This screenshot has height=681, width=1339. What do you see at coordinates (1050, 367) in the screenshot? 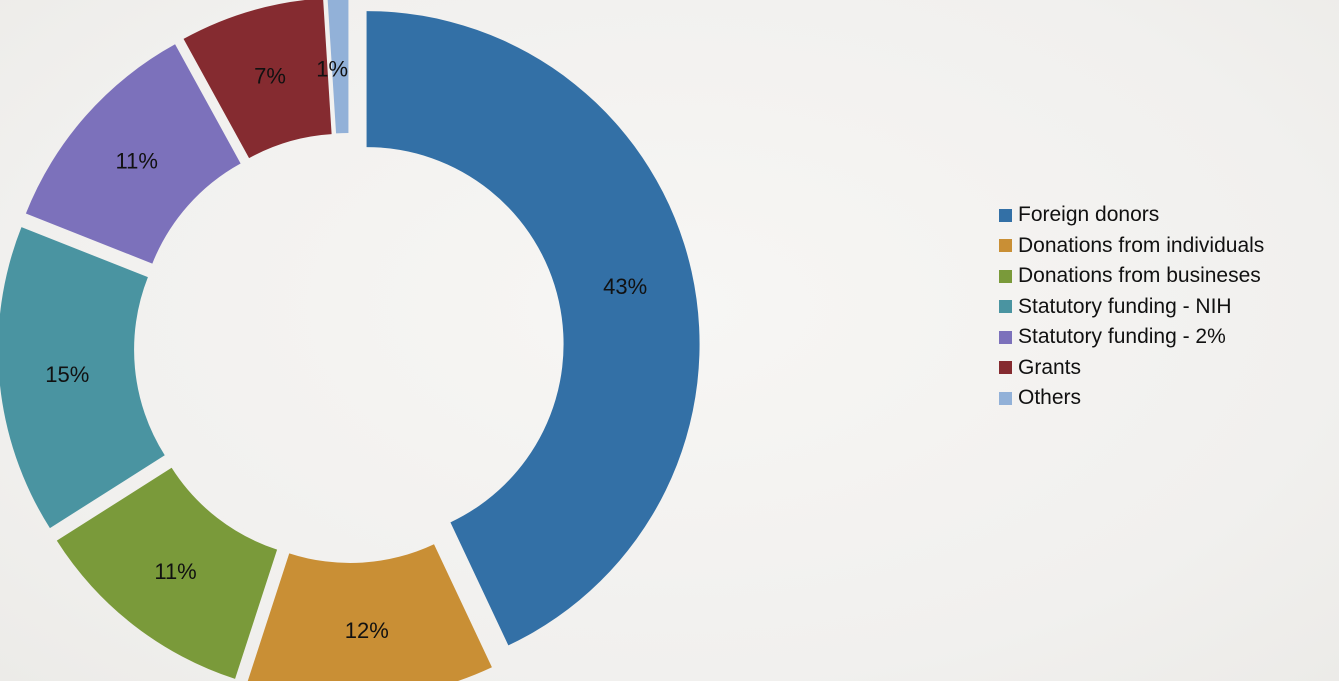
I see `legend-label: Grants` at bounding box center [1050, 367].